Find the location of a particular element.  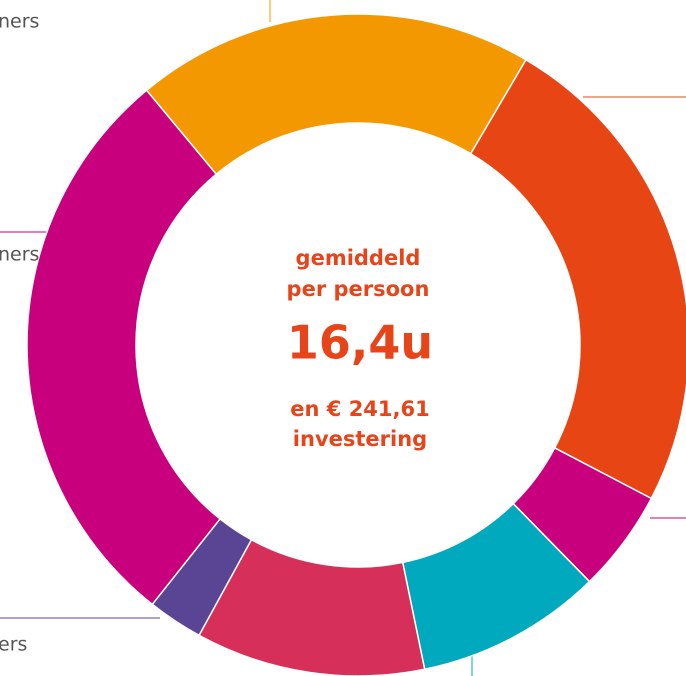

center-text: investering is located at coordinates (360, 439).